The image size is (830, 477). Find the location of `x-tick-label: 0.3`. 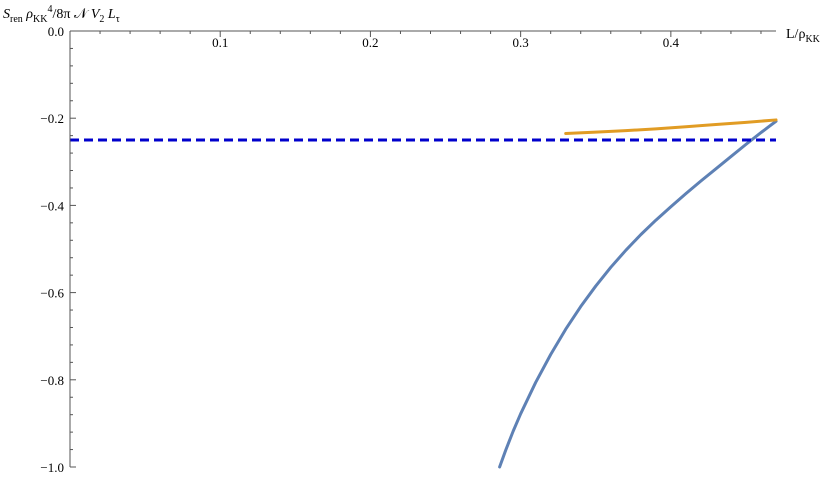

x-tick-label: 0.3 is located at coordinates (521, 42).